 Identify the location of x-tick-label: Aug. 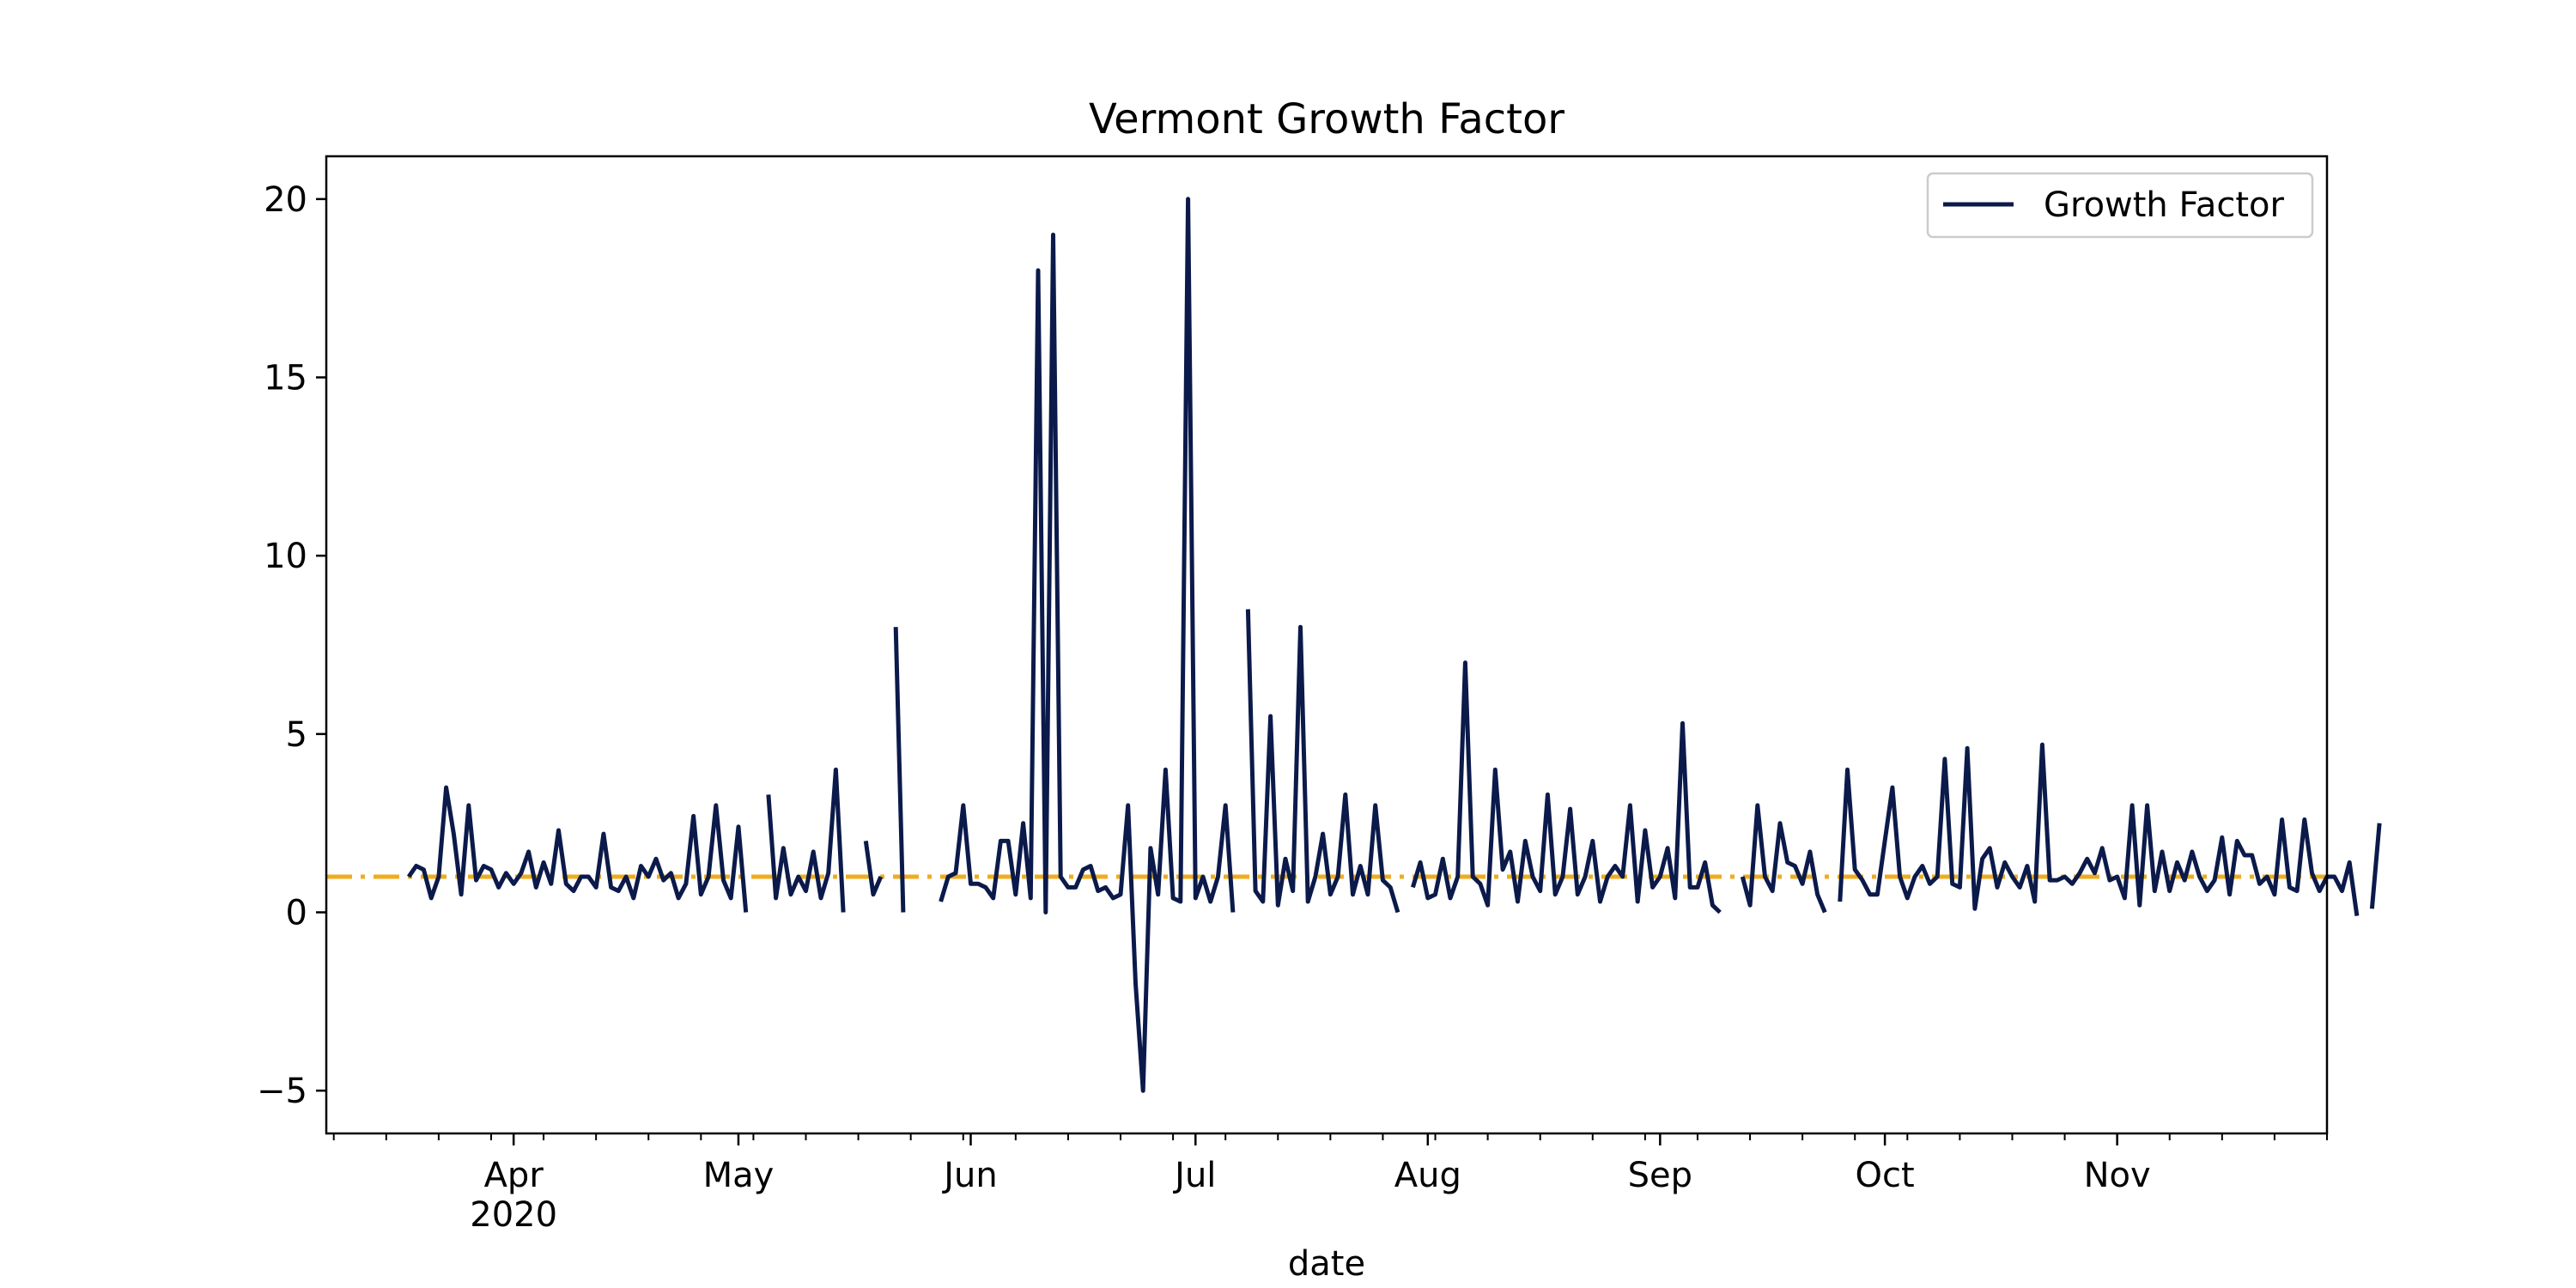
(1427, 1175).